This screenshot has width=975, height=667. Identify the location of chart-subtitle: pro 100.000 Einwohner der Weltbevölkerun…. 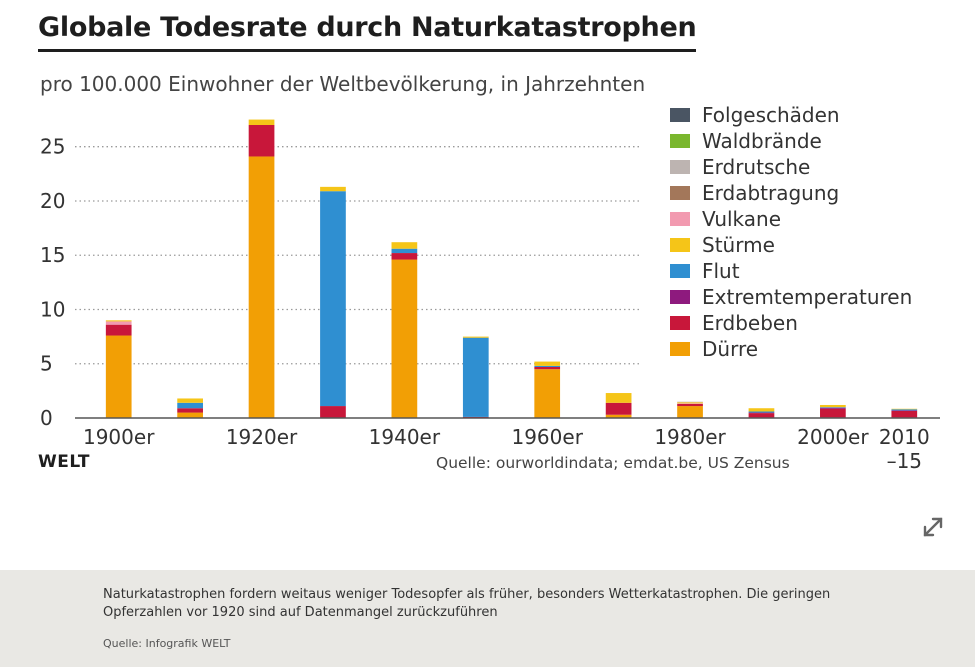
(343, 84).